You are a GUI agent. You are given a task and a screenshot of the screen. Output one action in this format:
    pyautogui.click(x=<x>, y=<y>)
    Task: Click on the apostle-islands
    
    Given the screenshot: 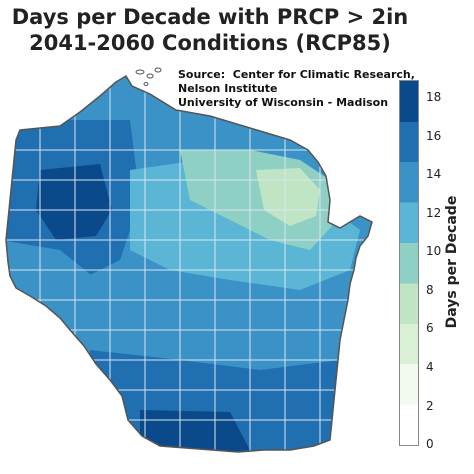 What is the action you would take?
    pyautogui.click(x=148, y=76)
    